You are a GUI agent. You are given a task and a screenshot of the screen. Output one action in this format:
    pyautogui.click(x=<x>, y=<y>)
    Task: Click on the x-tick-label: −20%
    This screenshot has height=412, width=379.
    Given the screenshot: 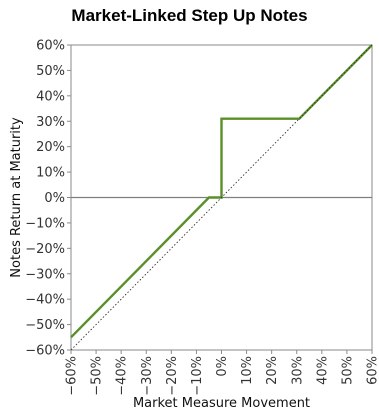 What is the action you would take?
    pyautogui.click(x=172, y=376)
    